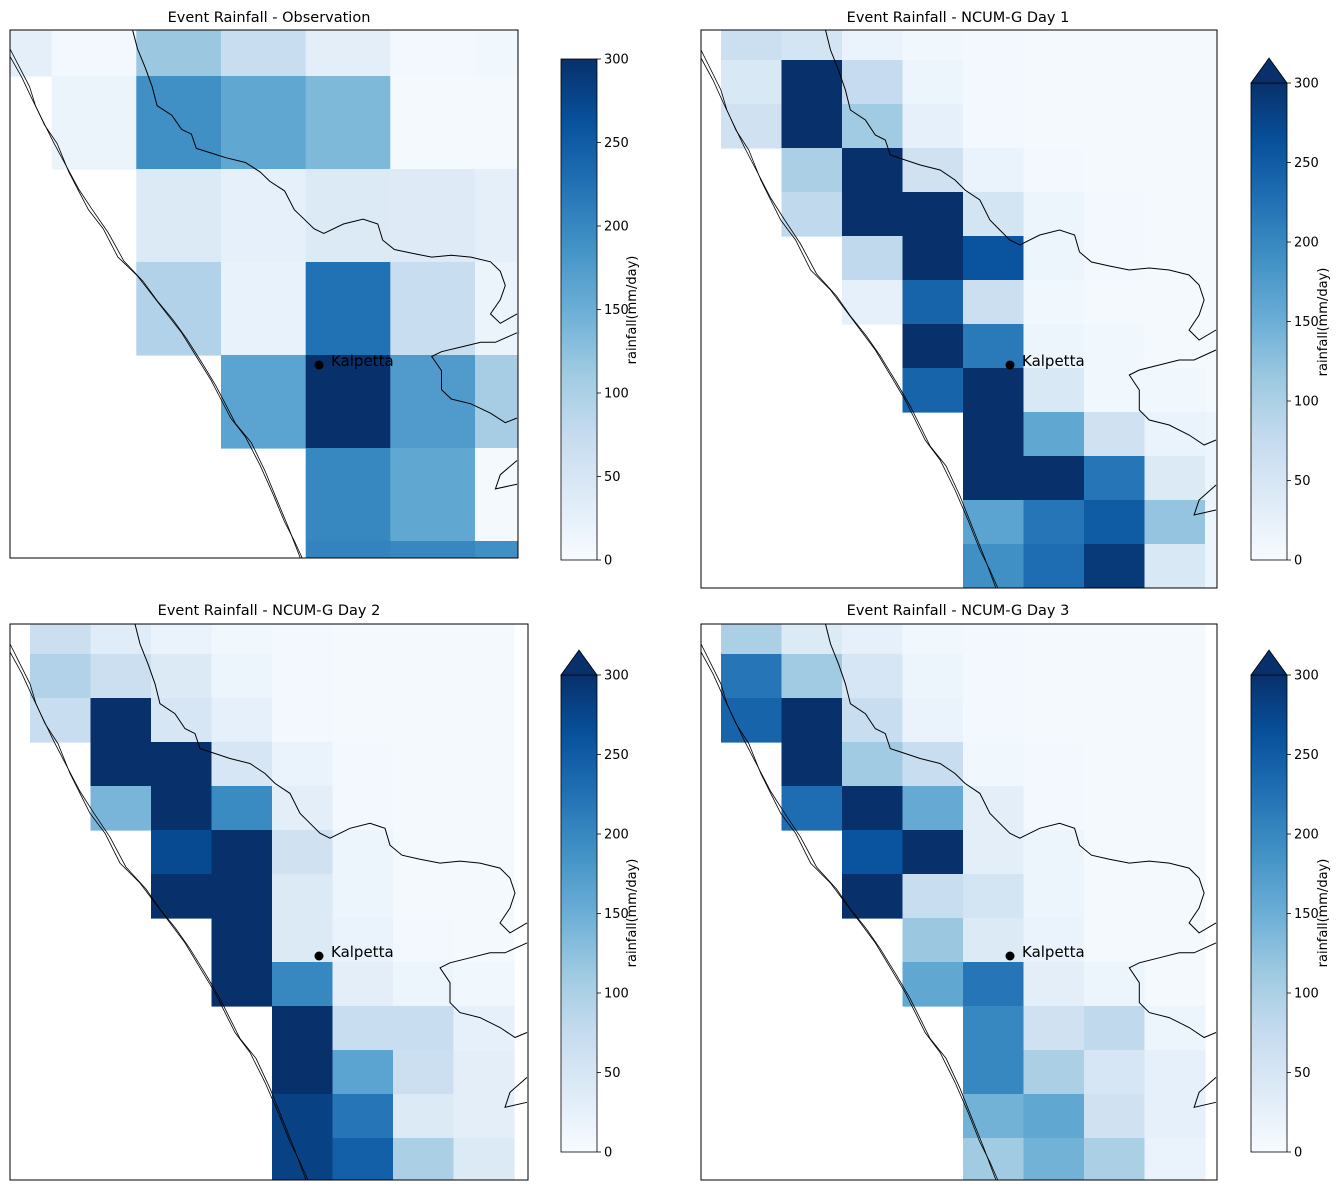 The width and height of the screenshot is (1341, 1190). I want to click on colorbar-extend-arrow, so click(1269, 70).